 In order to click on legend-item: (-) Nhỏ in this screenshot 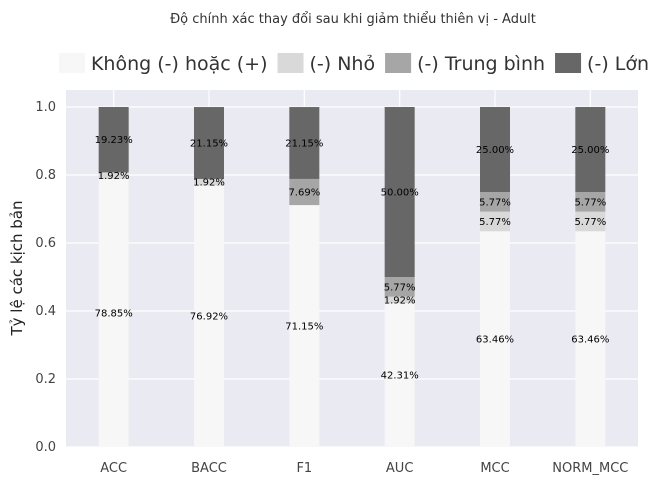, I will do `click(326, 64)`.